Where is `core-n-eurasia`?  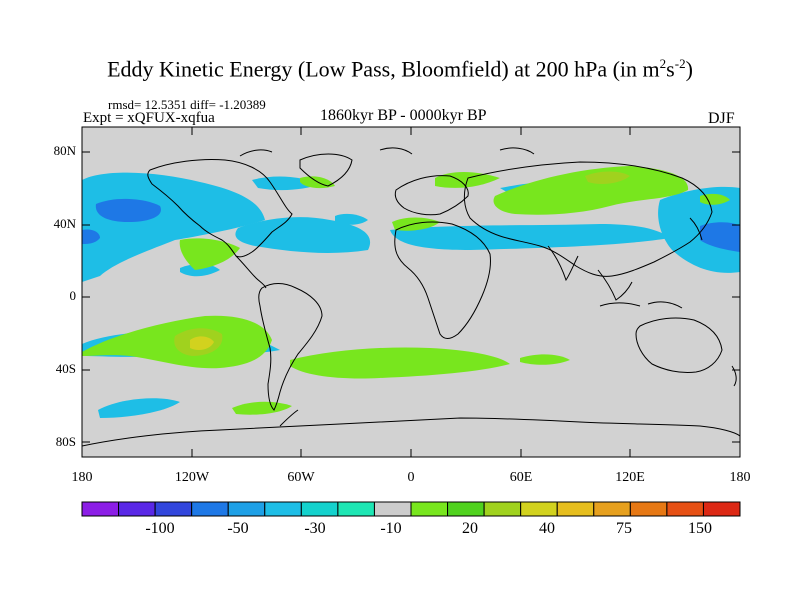 core-n-eurasia is located at coordinates (607, 177).